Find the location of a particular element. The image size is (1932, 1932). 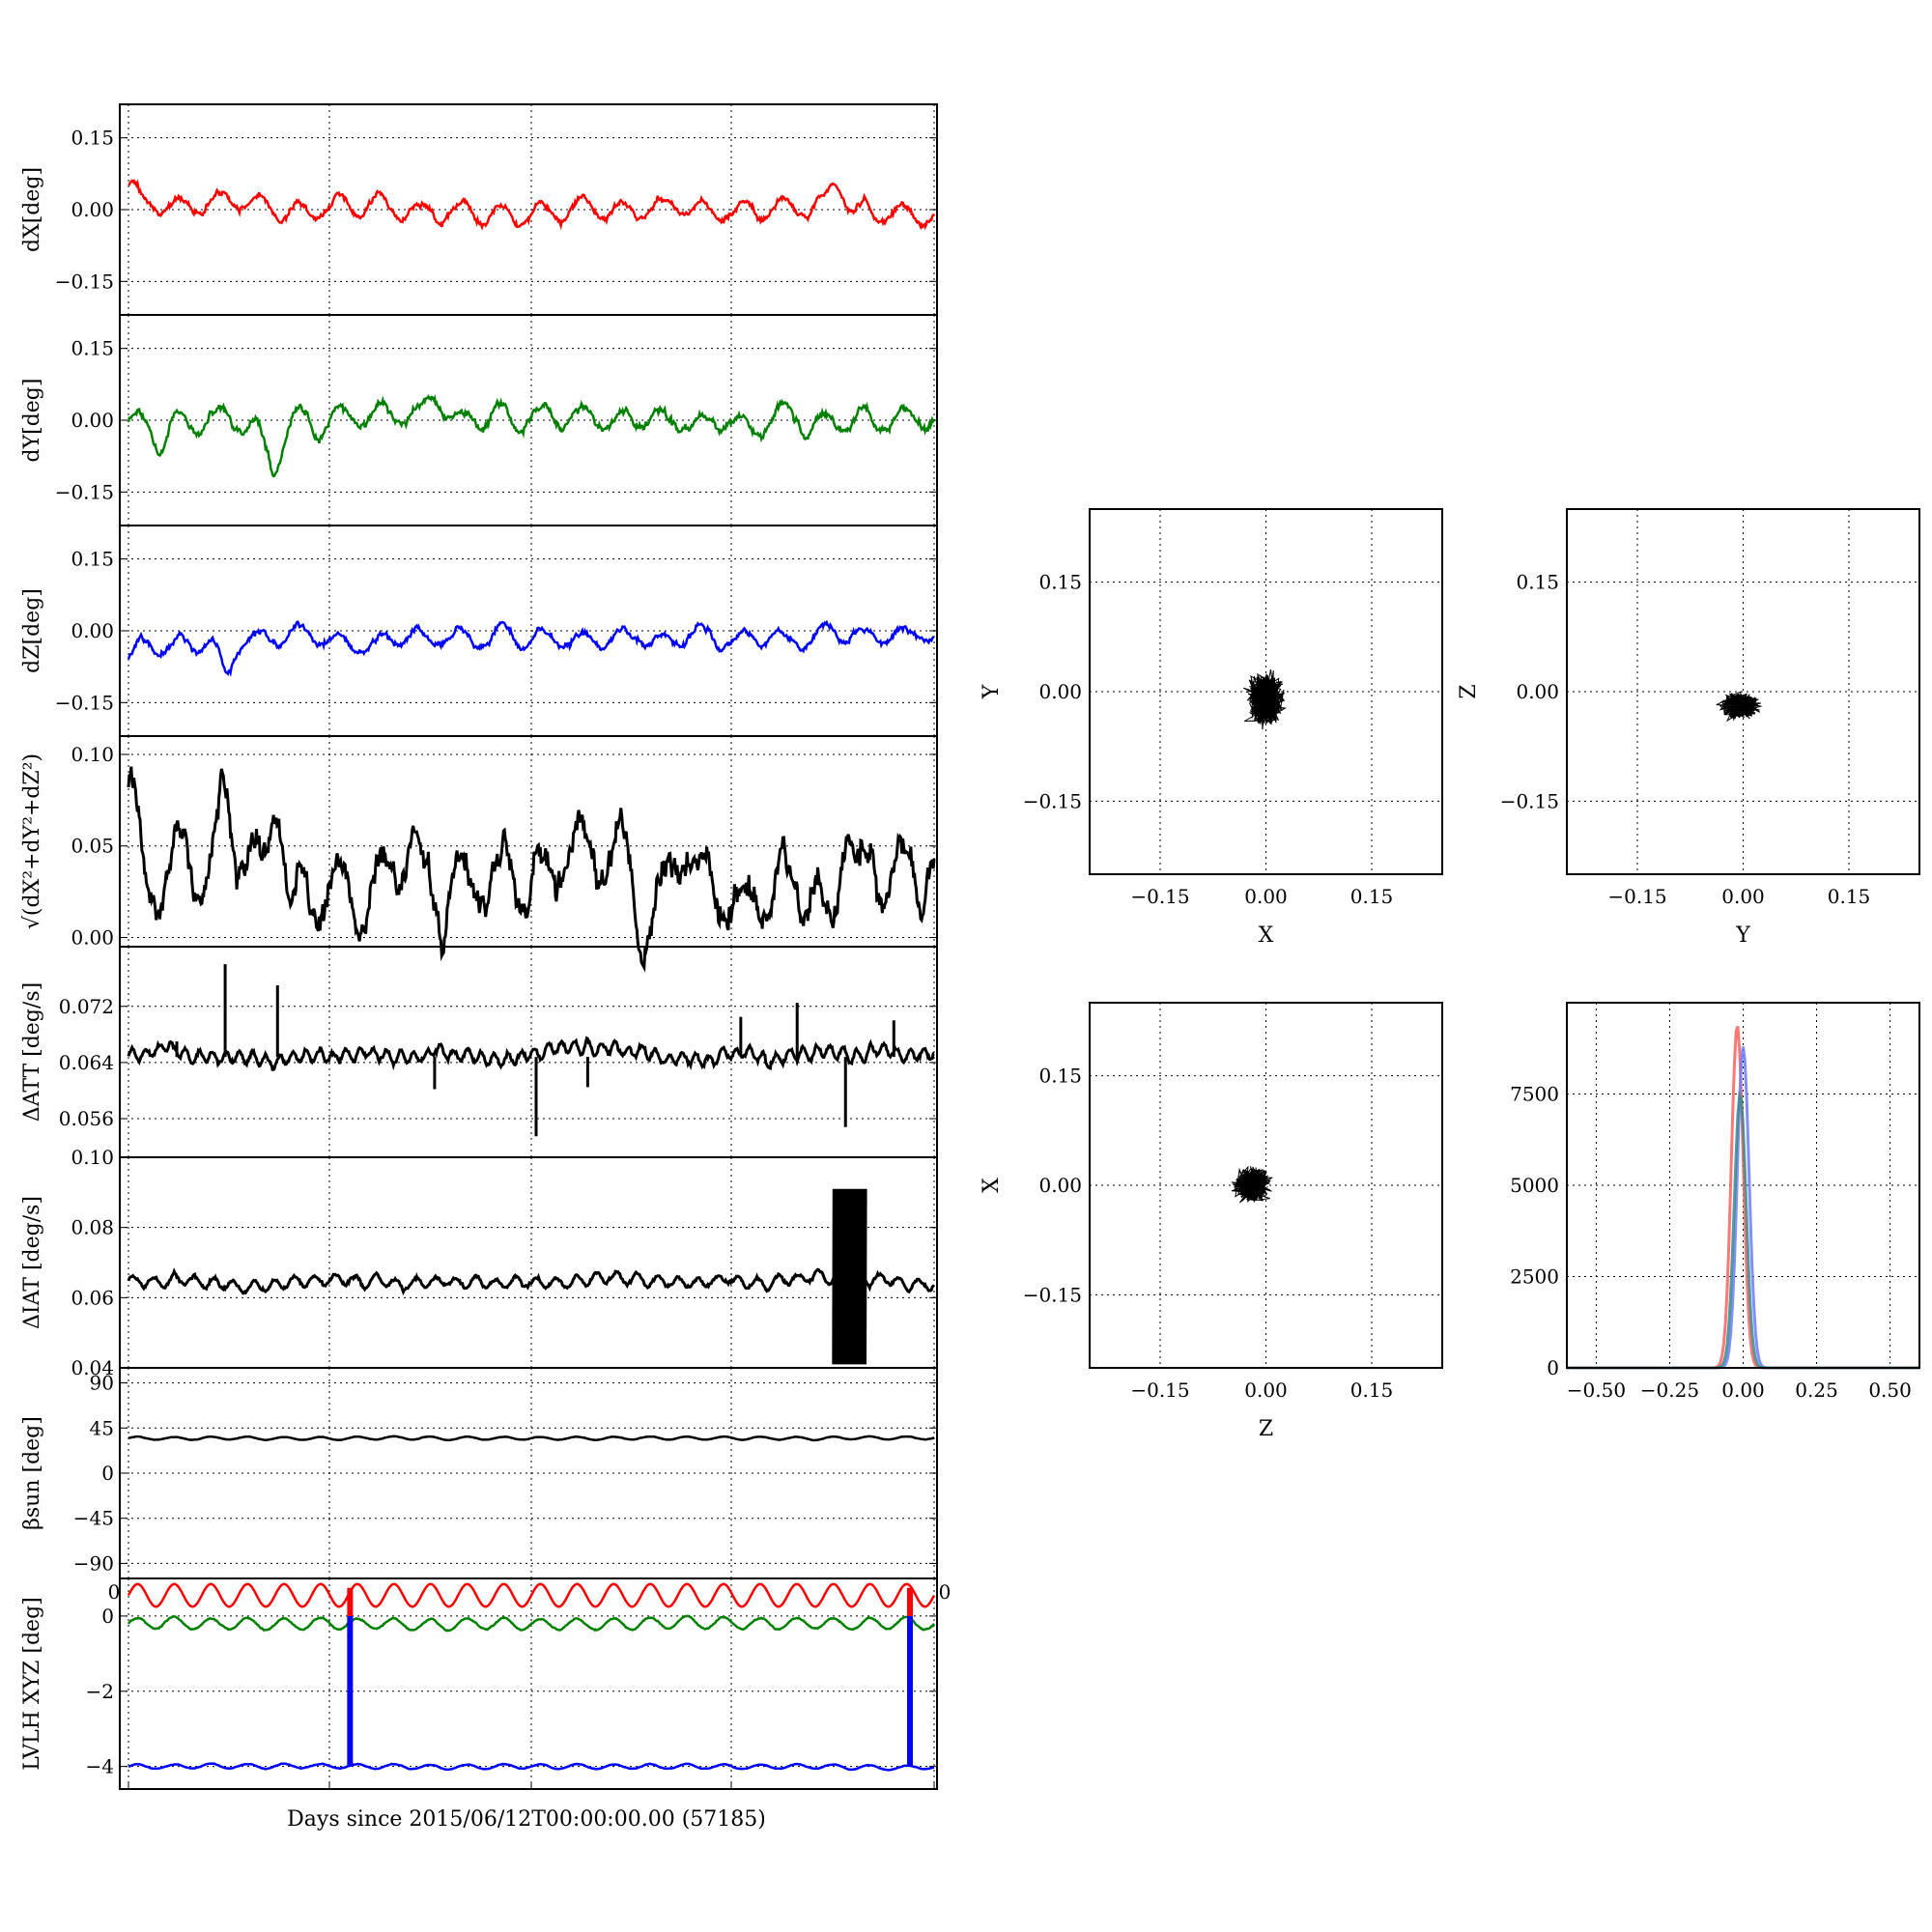

burst-fill-diat is located at coordinates (849, 1280).